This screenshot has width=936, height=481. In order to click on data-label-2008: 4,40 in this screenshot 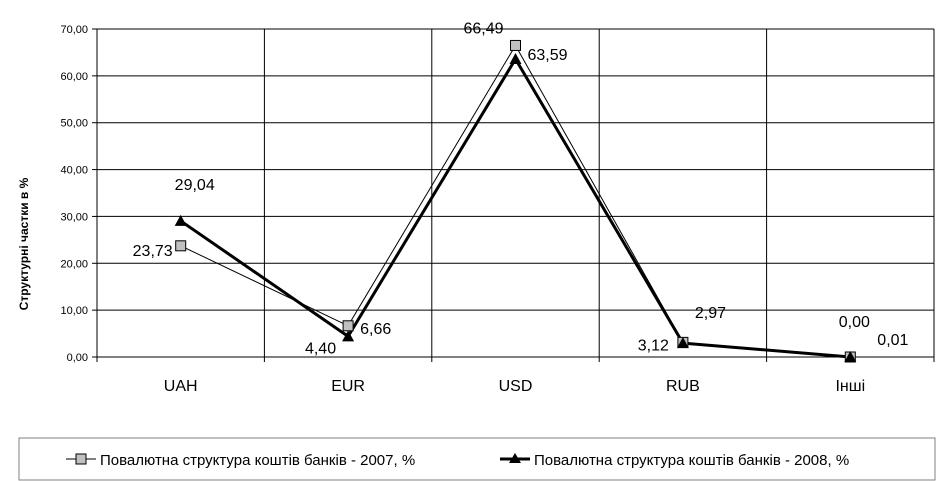, I will do `click(320, 348)`.